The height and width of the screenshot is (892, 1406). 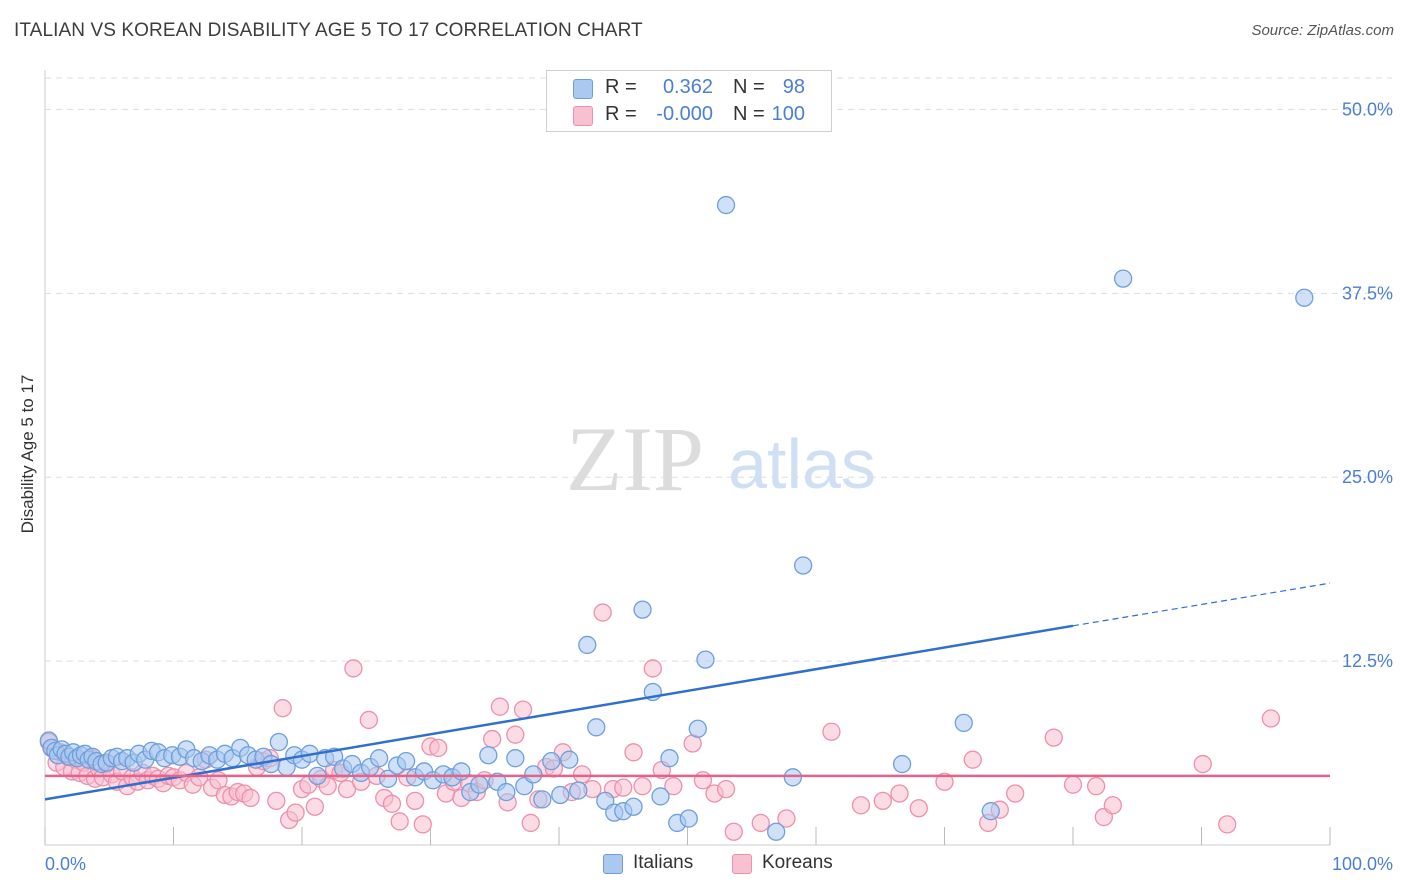 I want to click on x-tick-label-max: 100.0%, so click(x=1362, y=864).